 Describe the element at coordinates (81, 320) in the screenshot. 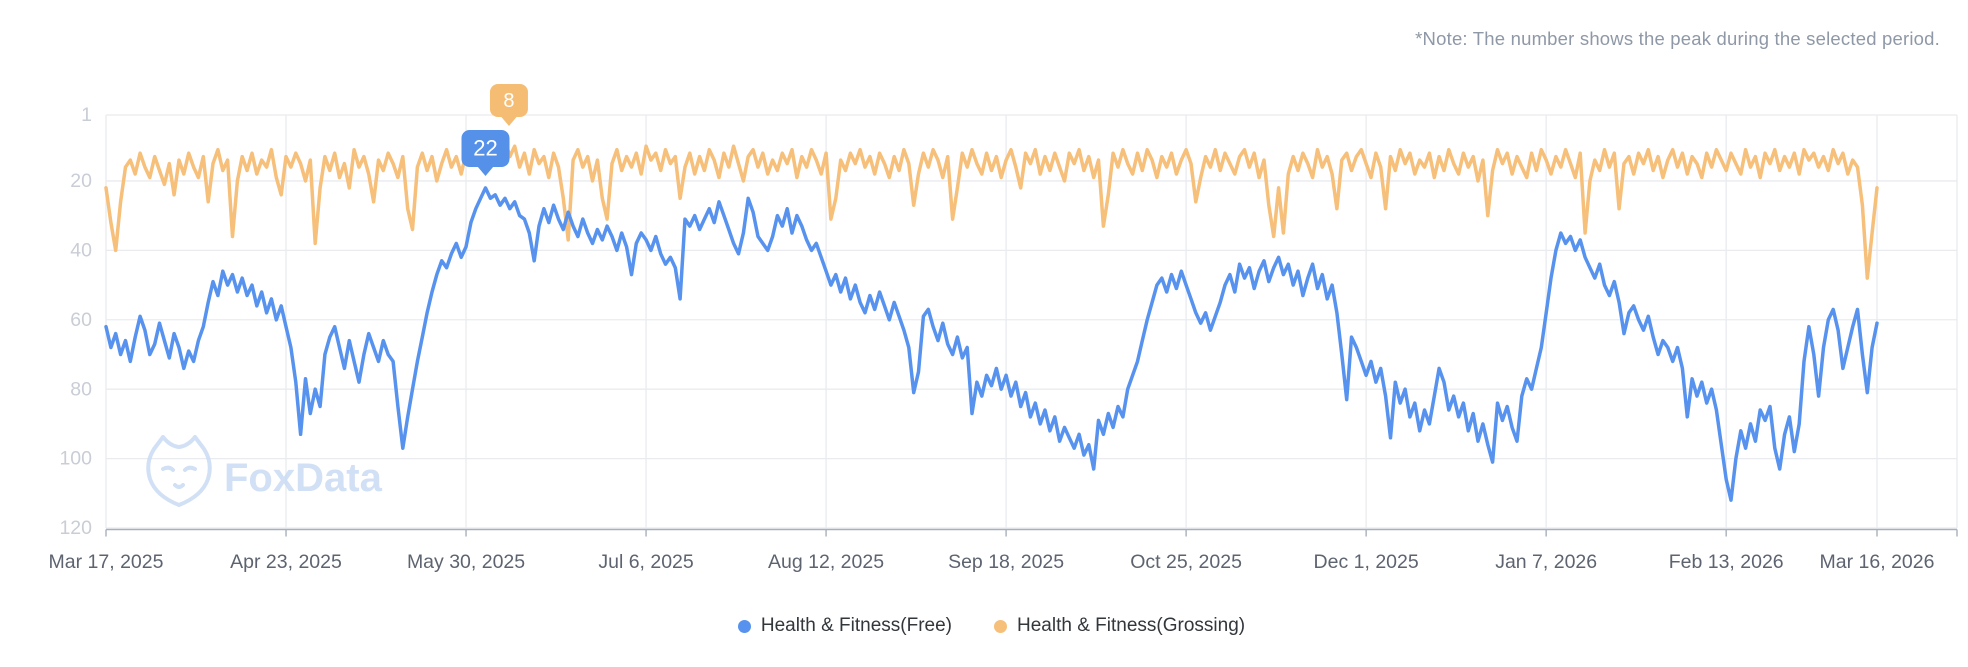

I see `y-axis-label: 60` at that location.